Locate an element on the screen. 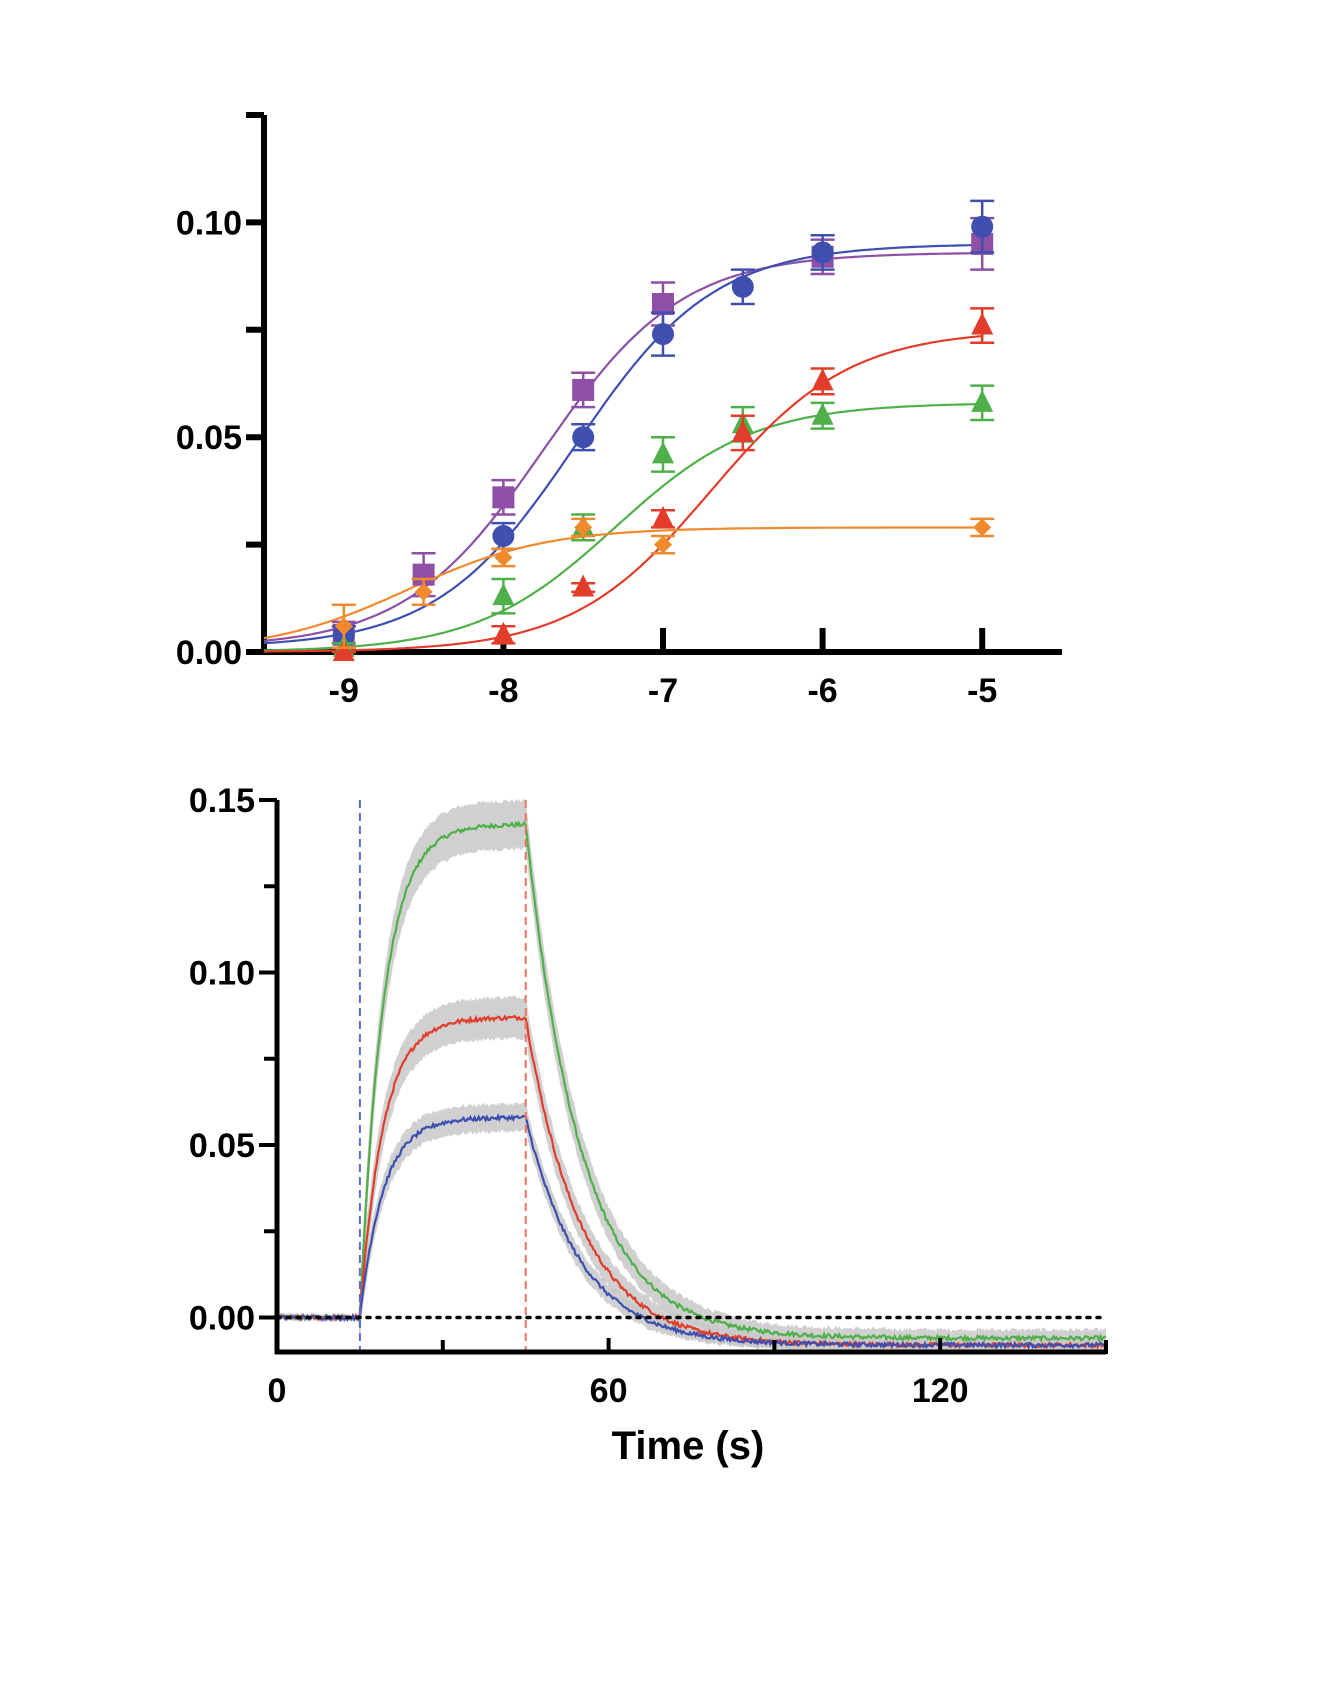 Image resolution: width=1338 pixels, height=1686 pixels. trace-red is located at coordinates (691, 1182).